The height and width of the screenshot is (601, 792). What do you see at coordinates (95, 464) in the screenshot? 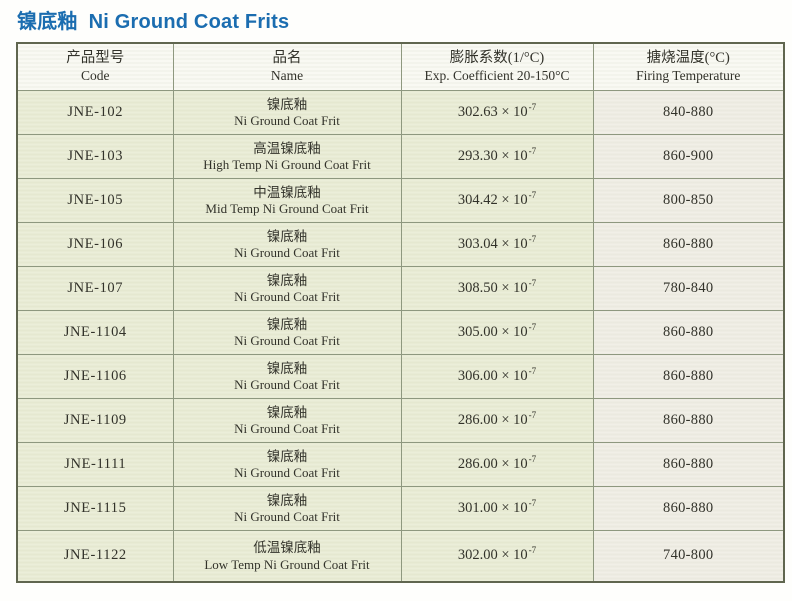
I see `product-code: JNE-1111` at bounding box center [95, 464].